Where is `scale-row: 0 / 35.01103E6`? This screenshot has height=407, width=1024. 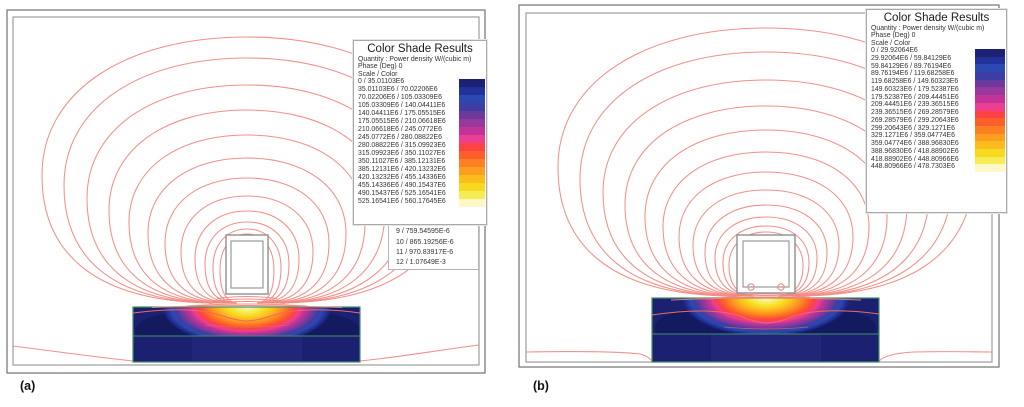
scale-row: 0 / 35.01103E6 is located at coordinates (381, 81).